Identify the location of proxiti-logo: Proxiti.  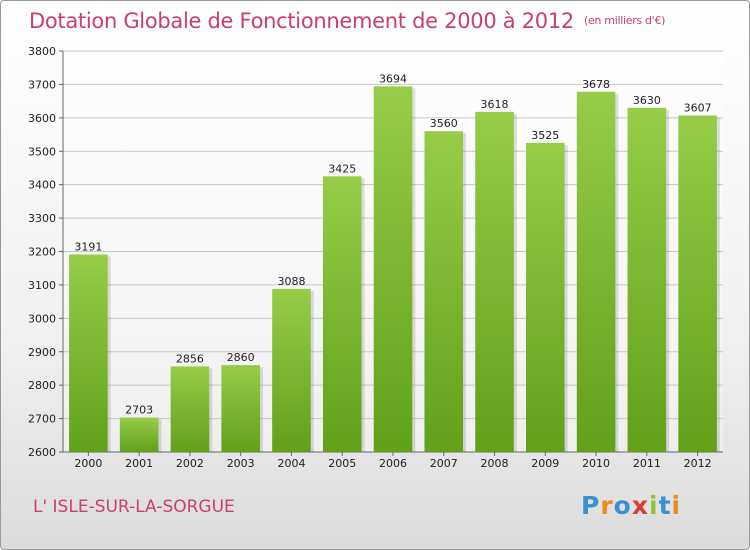
(631, 505).